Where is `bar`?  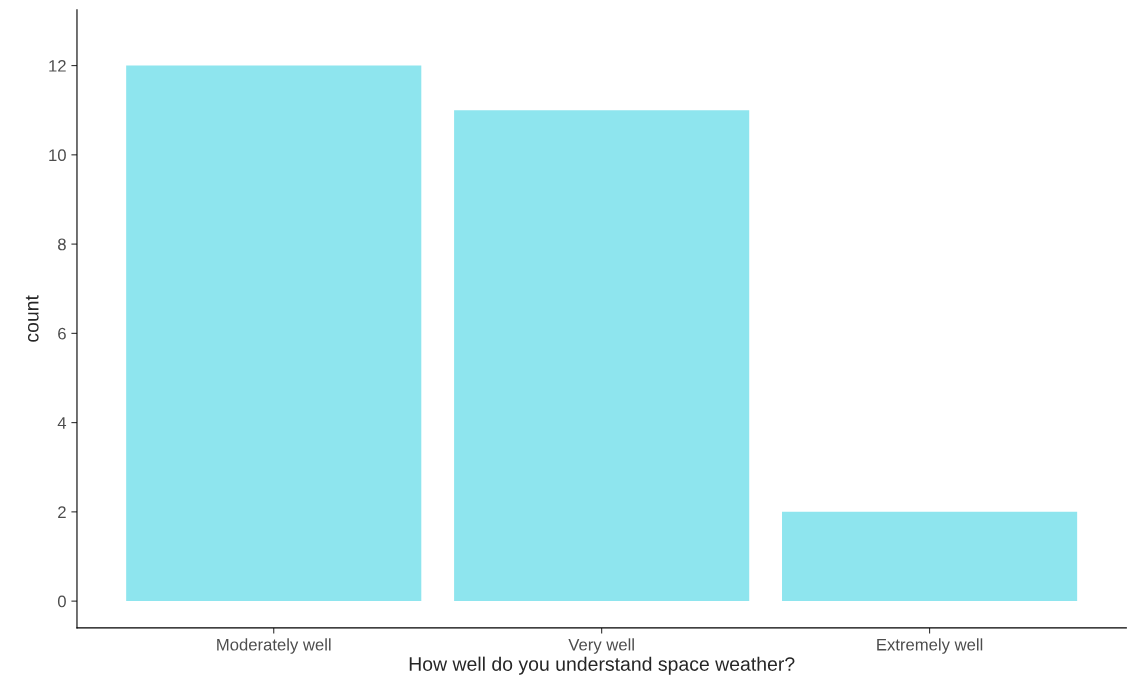 bar is located at coordinates (930, 556).